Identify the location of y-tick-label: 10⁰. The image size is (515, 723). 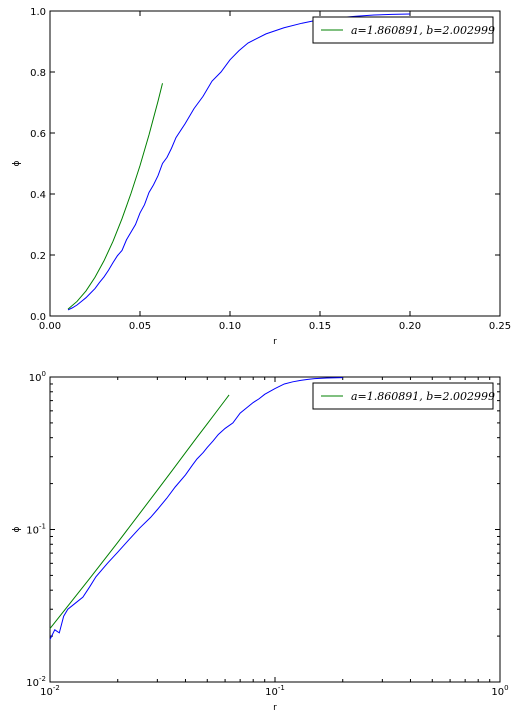
(37, 377).